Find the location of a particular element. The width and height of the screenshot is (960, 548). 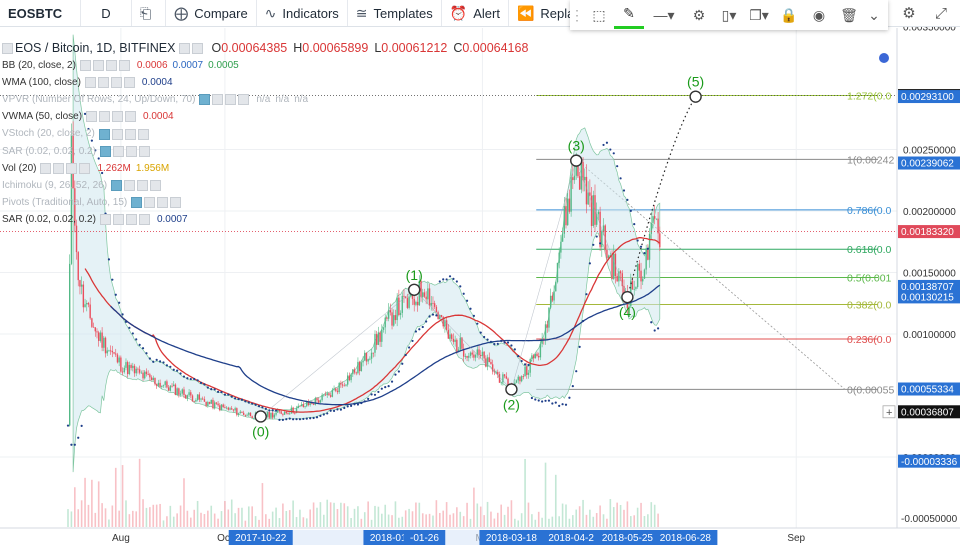

indicators-button: ∿ Indicators is located at coordinates (302, 13).